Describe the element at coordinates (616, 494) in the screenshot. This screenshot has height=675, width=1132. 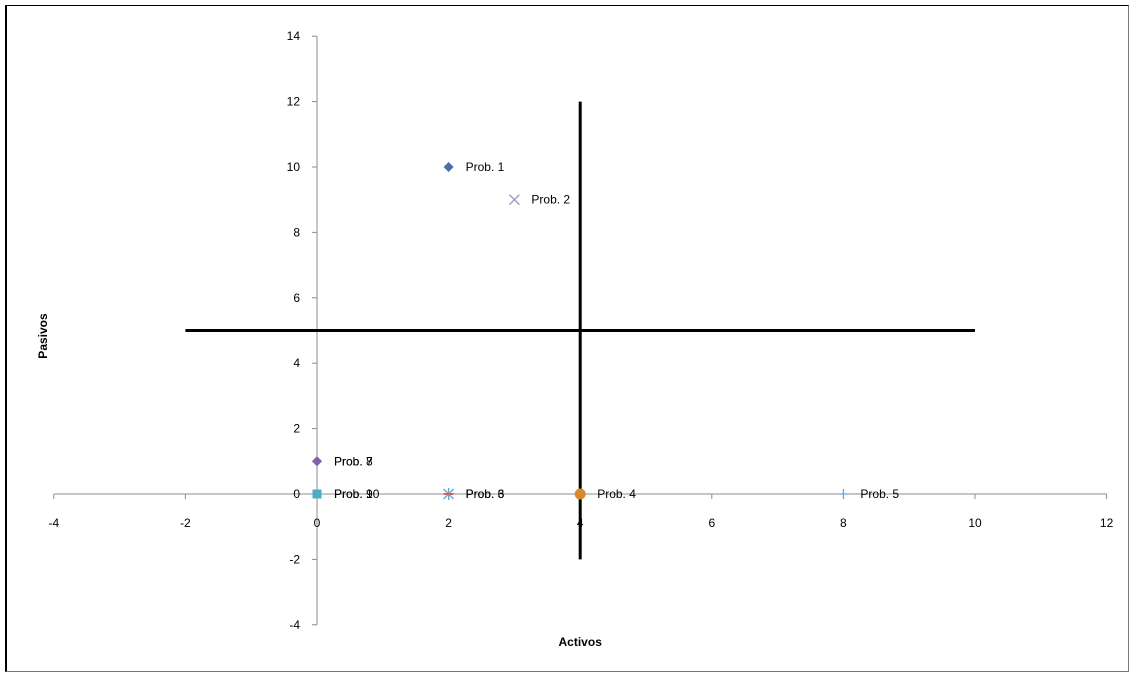
I see `data-point-prob-4-label: Prob. 4` at that location.